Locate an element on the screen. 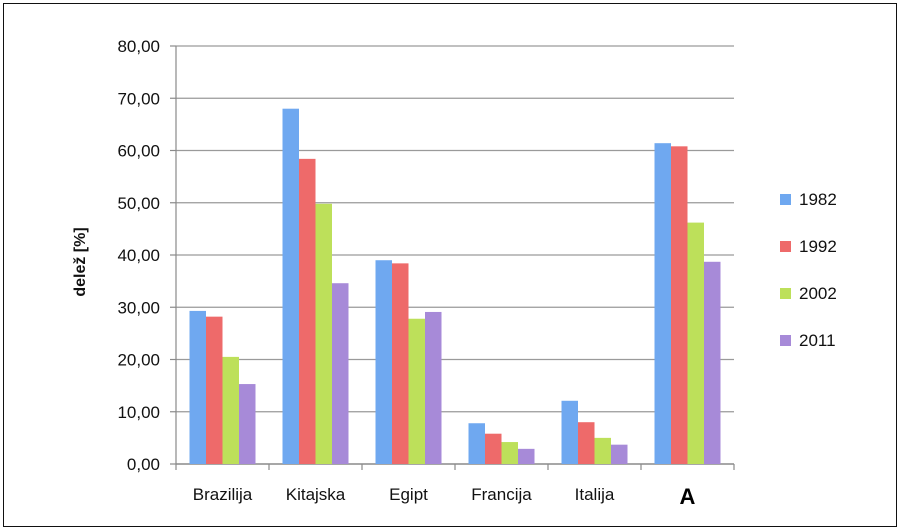 The height and width of the screenshot is (532, 902). bar-a-2002 is located at coordinates (695, 343).